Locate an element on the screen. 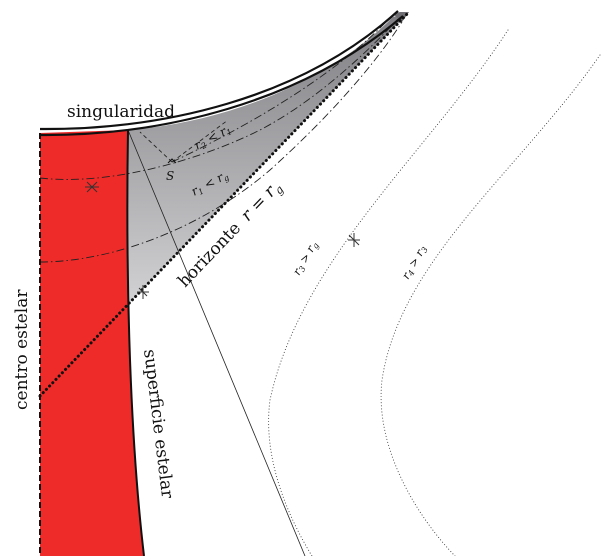  singularity-line is located at coordinates (221, 73).